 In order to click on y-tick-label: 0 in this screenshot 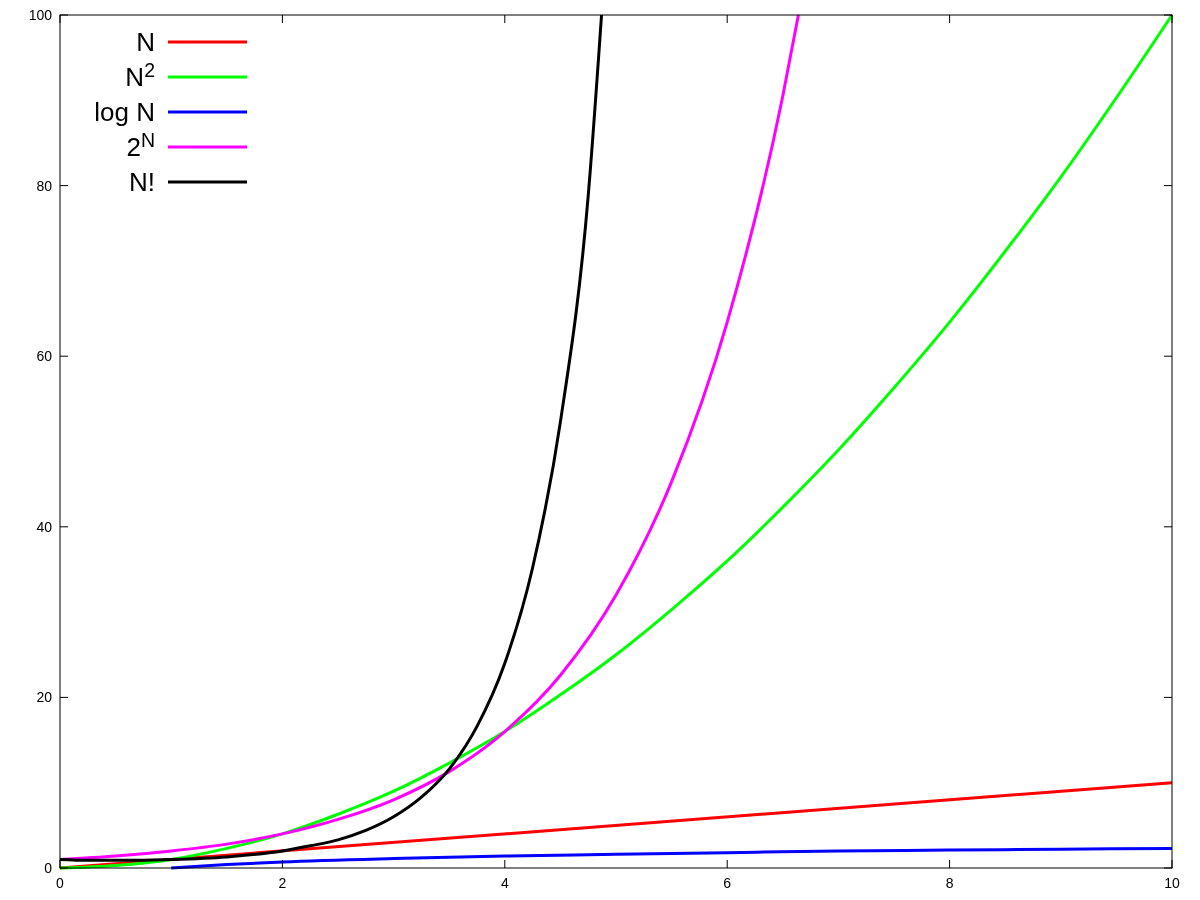, I will do `click(48, 868)`.